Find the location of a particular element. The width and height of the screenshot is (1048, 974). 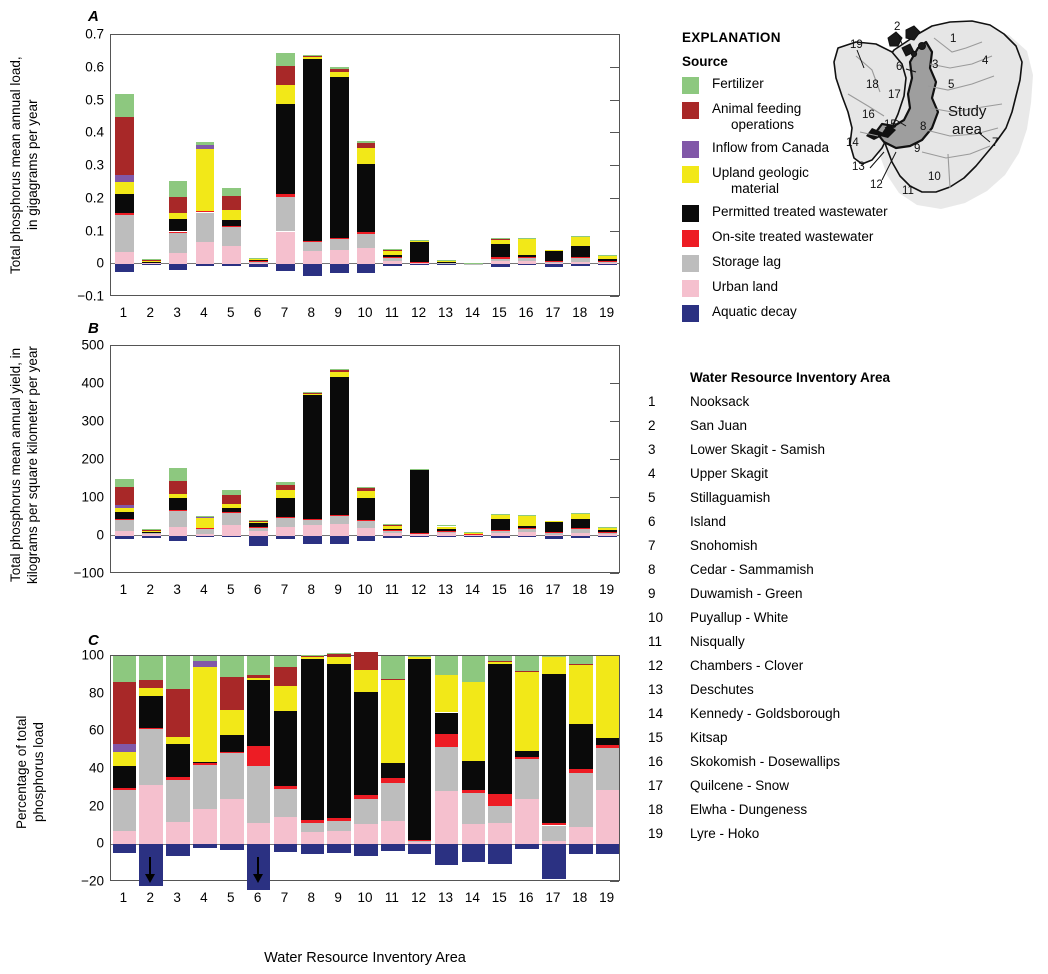

svg-text: 10 is located at coordinates (934, 177).